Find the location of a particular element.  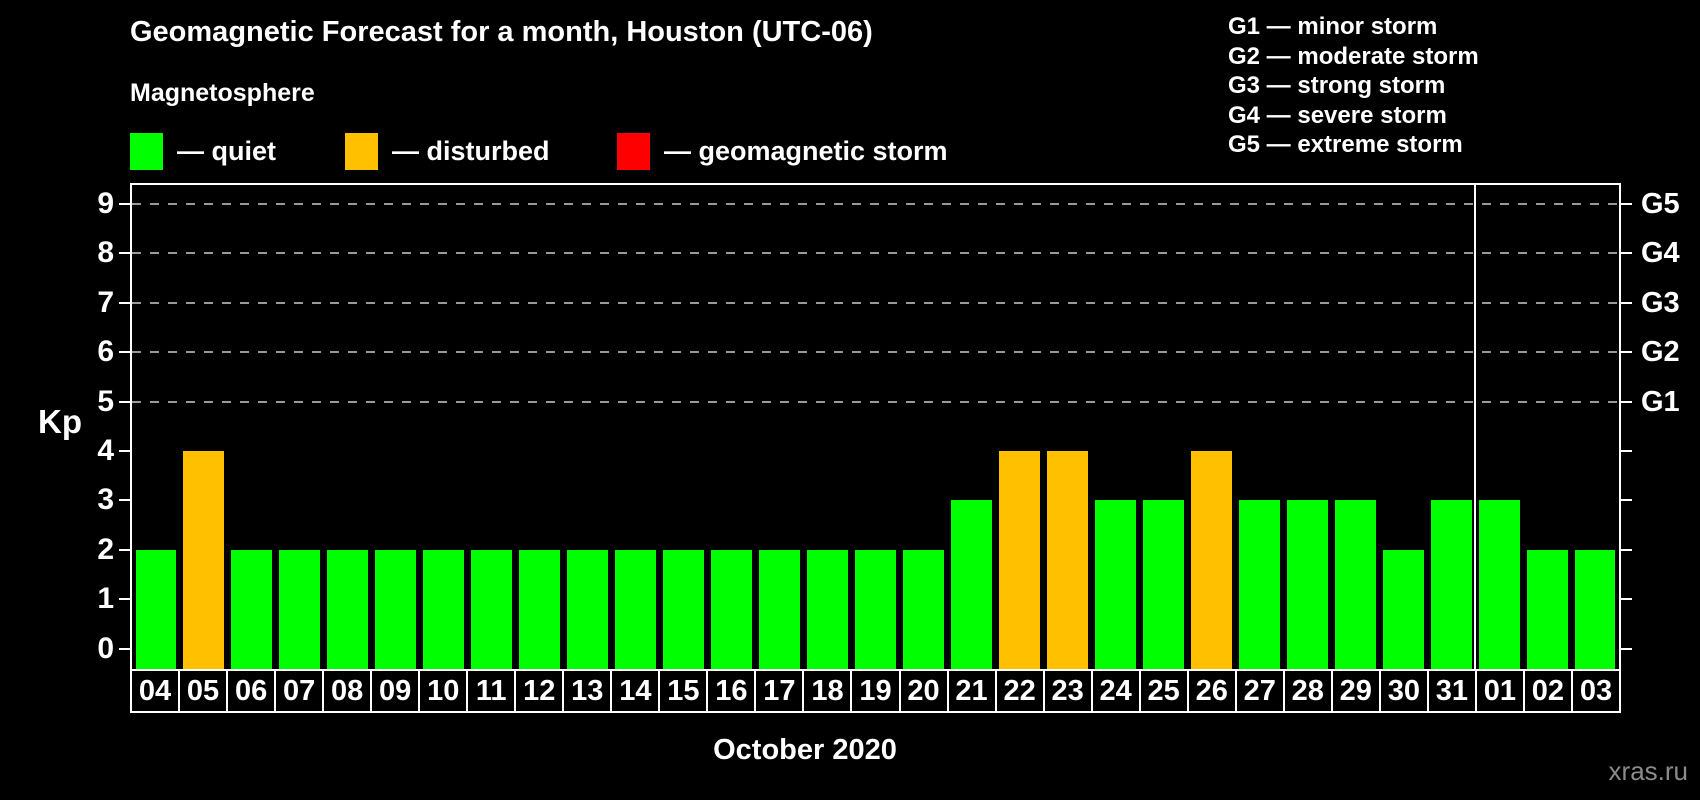

x-tick-label-06: 06 is located at coordinates (251, 691).